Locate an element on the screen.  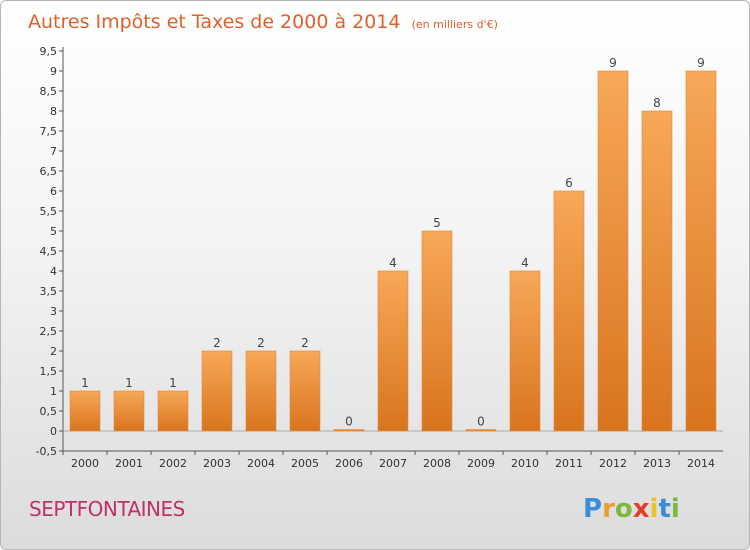
chart-title-unit: (en milliers d'€) is located at coordinates (455, 24).